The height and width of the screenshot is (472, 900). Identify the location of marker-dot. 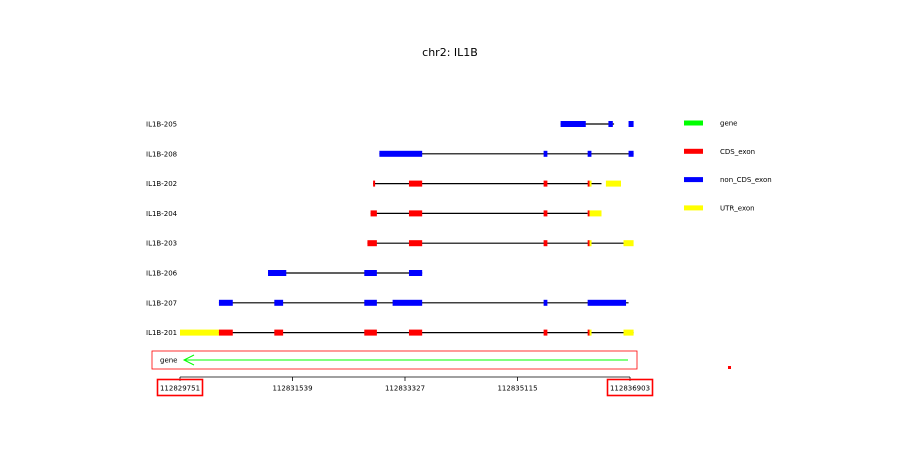
(729, 367).